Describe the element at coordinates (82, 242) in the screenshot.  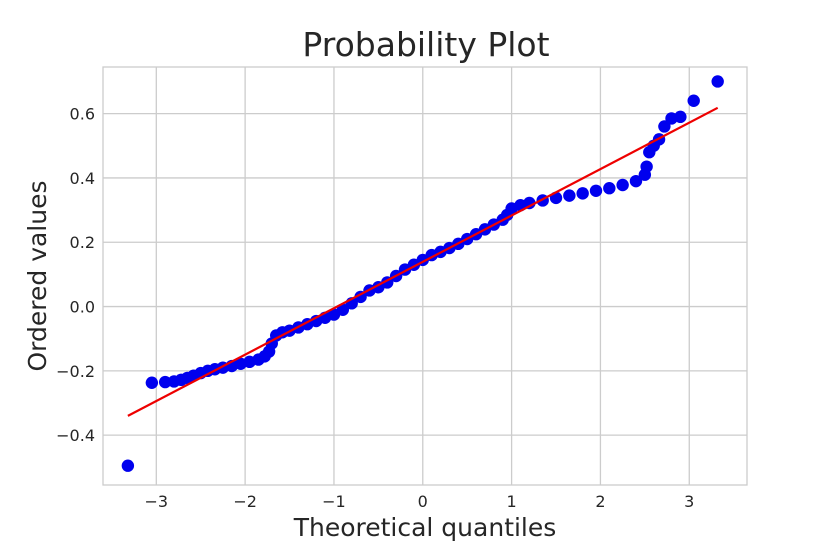
I see `y-tick-label: 0.2` at that location.